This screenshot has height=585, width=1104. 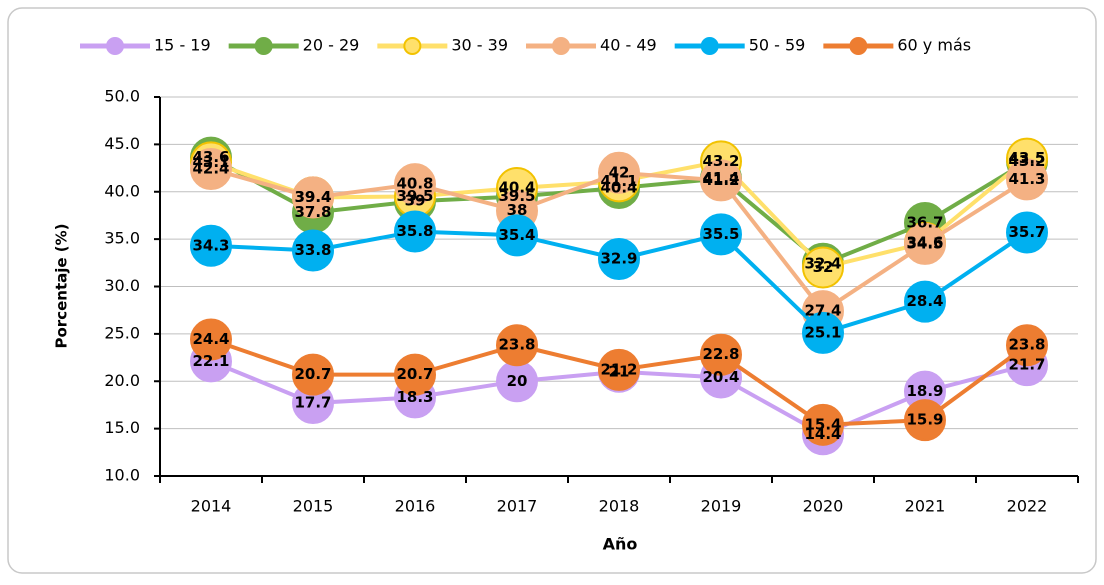 I want to click on legend-label: 40 - 49, so click(x=628, y=45).